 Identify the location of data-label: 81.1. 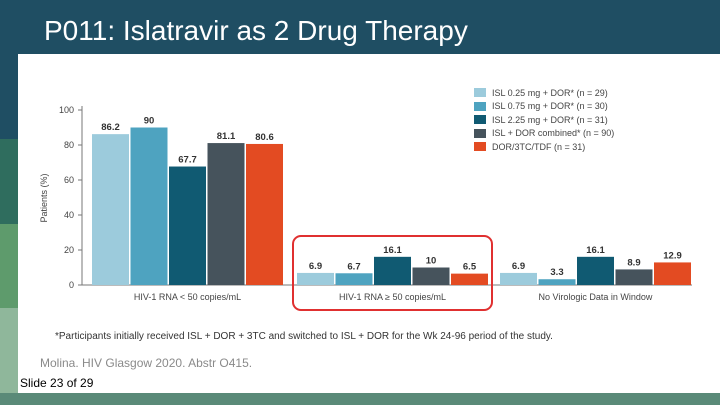
(226, 136).